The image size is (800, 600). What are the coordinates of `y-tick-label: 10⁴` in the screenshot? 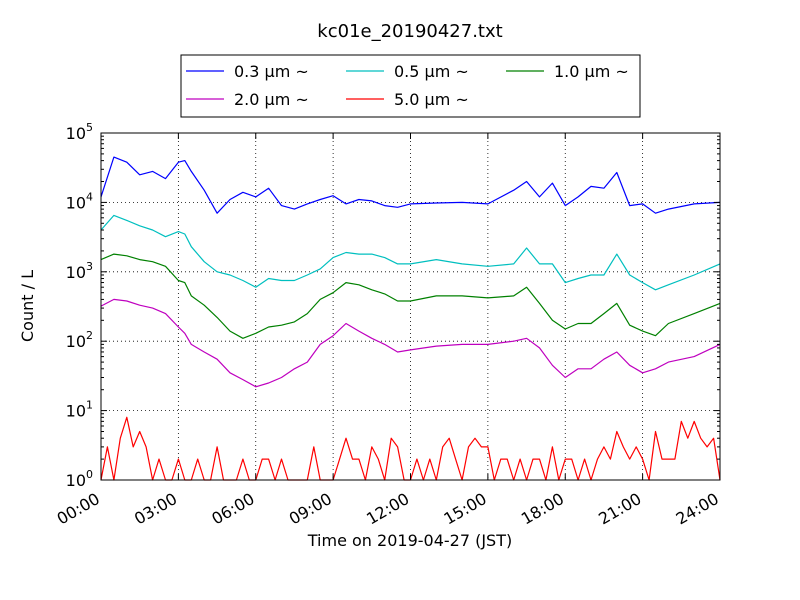 It's located at (79, 201).